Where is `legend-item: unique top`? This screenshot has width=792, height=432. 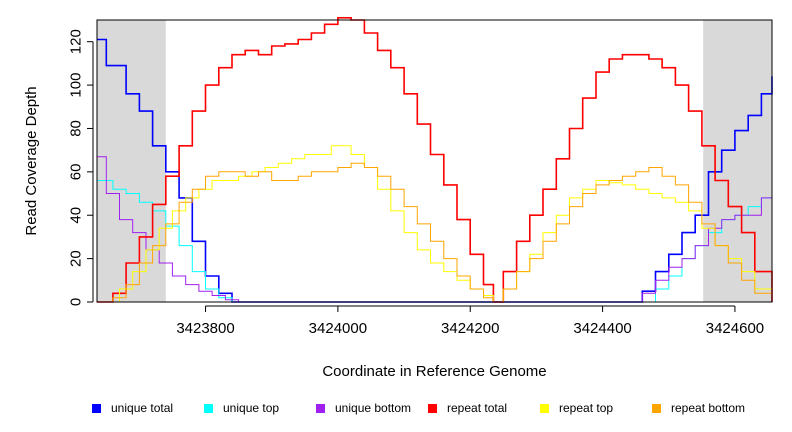
legend-item: unique top is located at coordinates (241, 408).